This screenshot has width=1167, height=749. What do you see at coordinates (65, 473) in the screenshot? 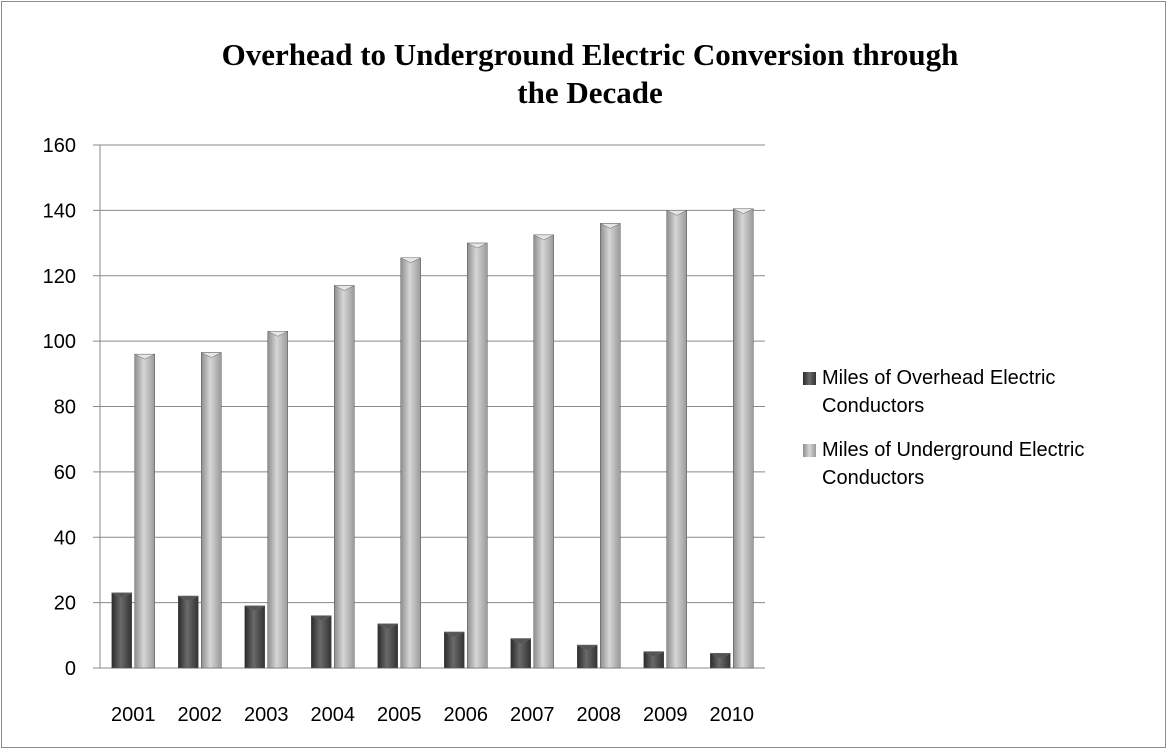
I see `y-tick-label: 60` at bounding box center [65, 473].